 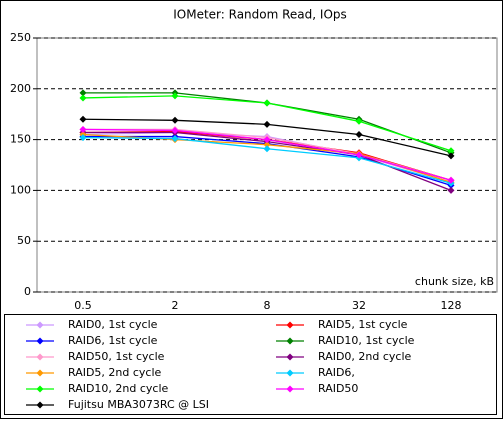 I want to click on y-tick-label: 200, so click(x=20, y=88).